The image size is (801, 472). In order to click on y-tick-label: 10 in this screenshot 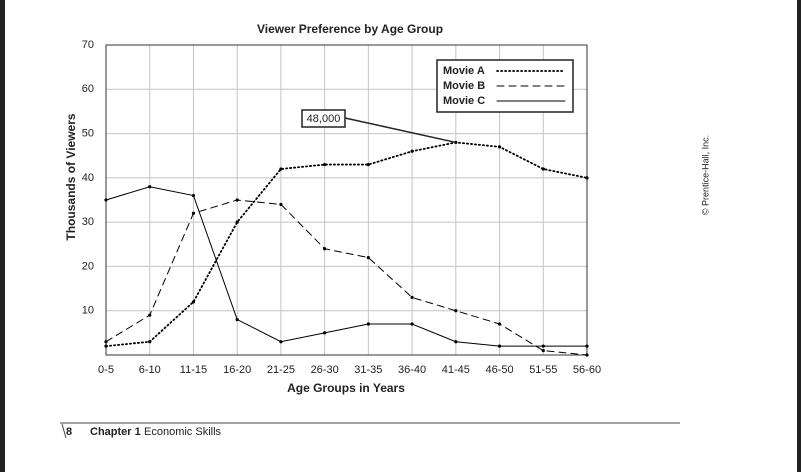, I will do `click(88, 311)`.